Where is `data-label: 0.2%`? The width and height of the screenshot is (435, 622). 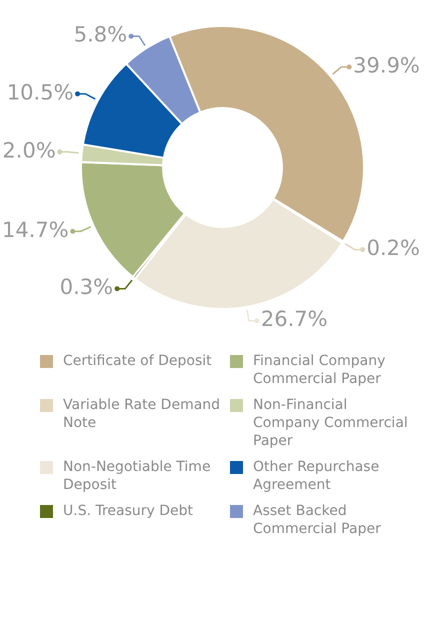
data-label: 0.2% is located at coordinates (393, 248).